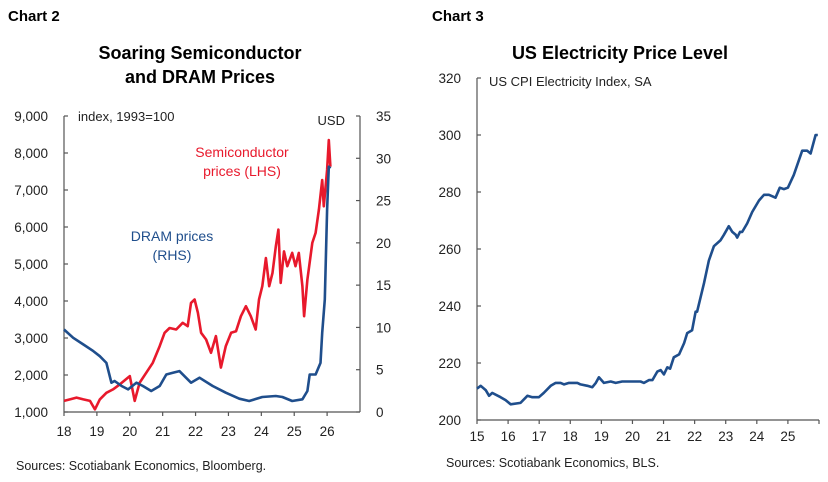 This screenshot has height=482, width=828. What do you see at coordinates (31, 338) in the screenshot?
I see `left-tick-label: 3,000` at bounding box center [31, 338].